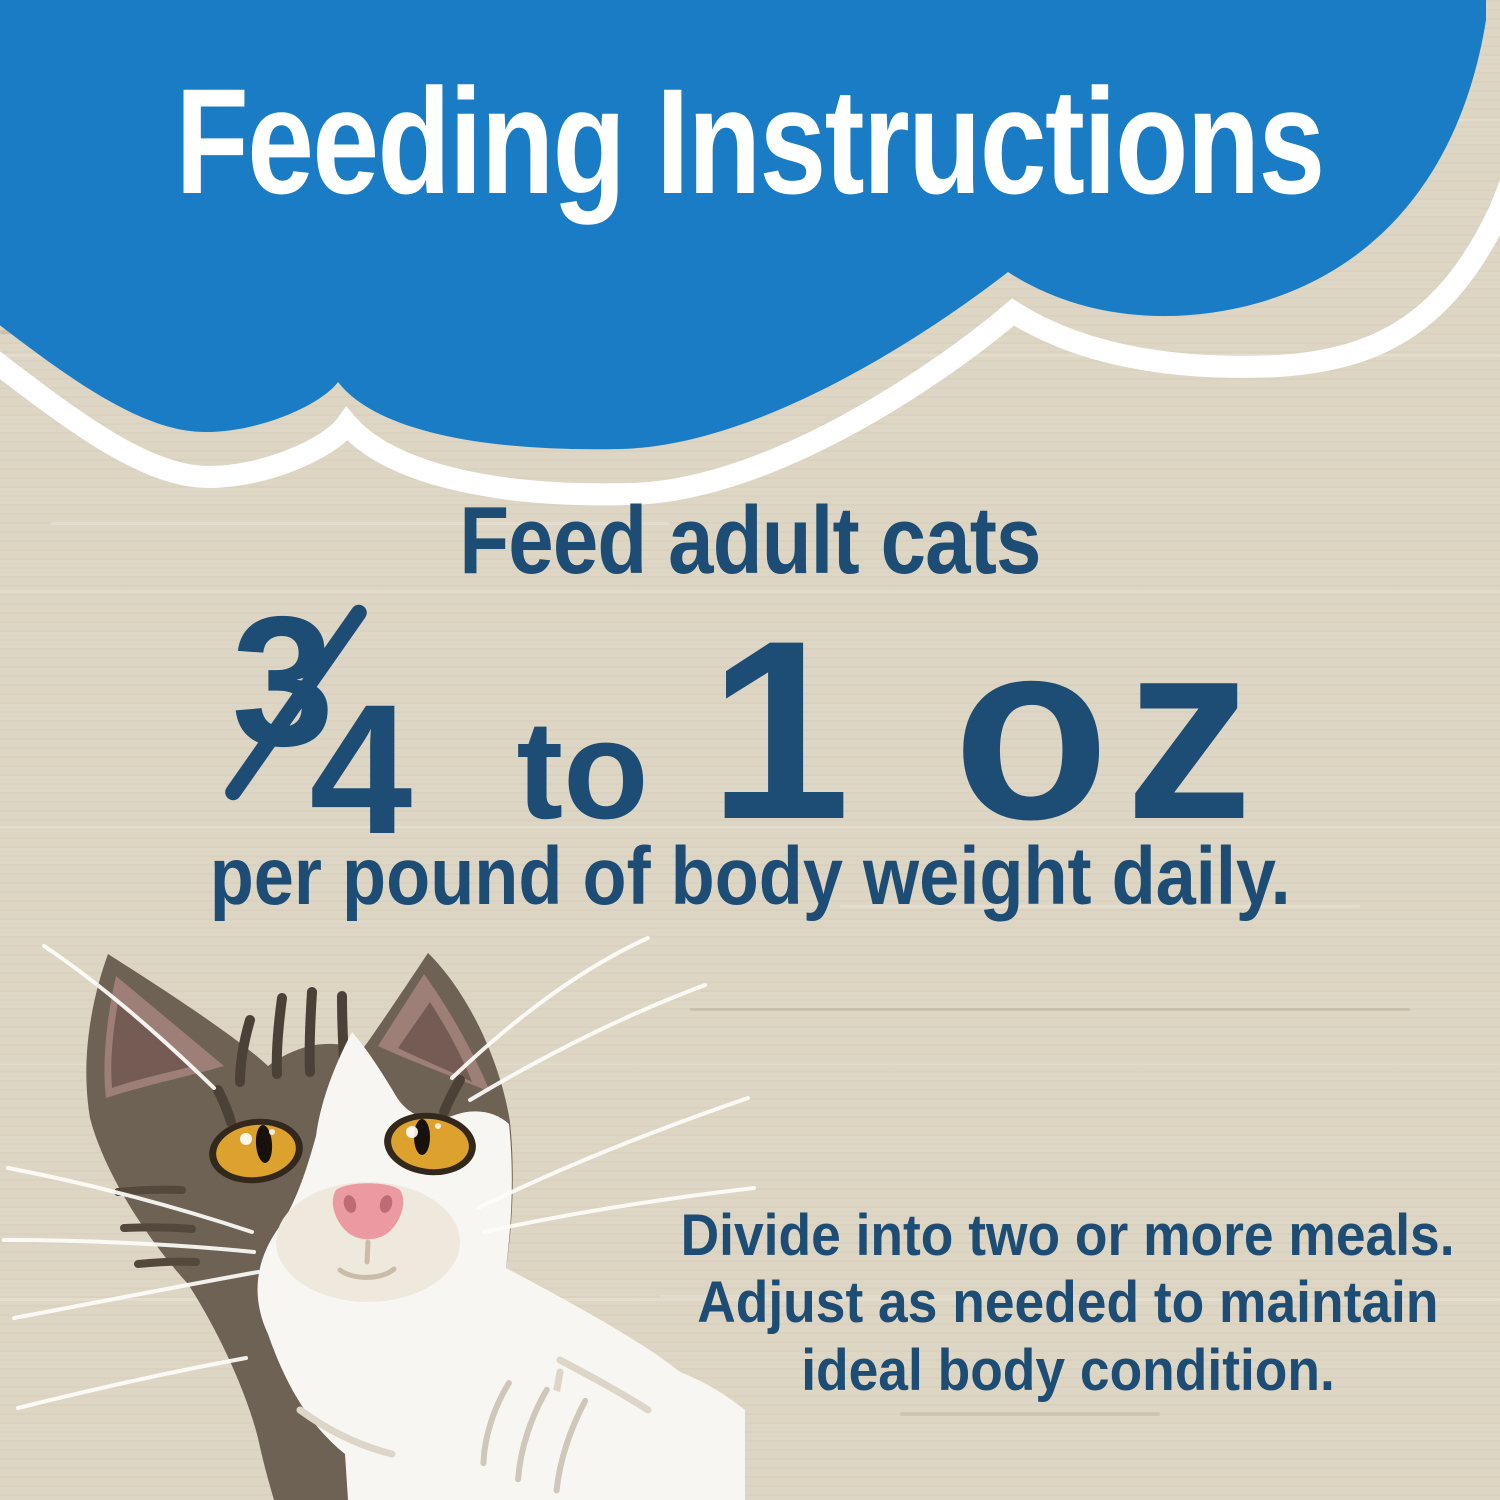 The height and width of the screenshot is (1500, 1500). Describe the element at coordinates (1067, 1370) in the screenshot. I see `note-line: ideal body condition.` at that location.